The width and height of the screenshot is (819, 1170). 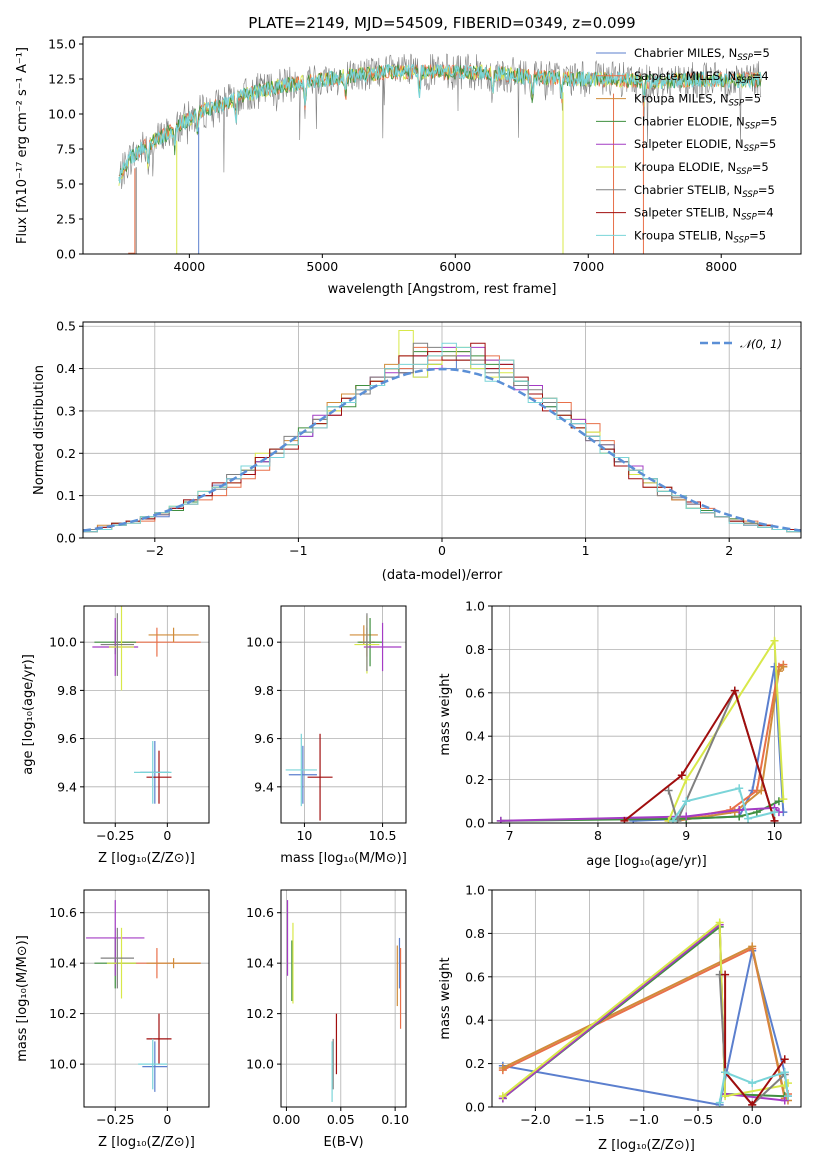 I want to click on x-tick-label: 10, so click(x=775, y=835).